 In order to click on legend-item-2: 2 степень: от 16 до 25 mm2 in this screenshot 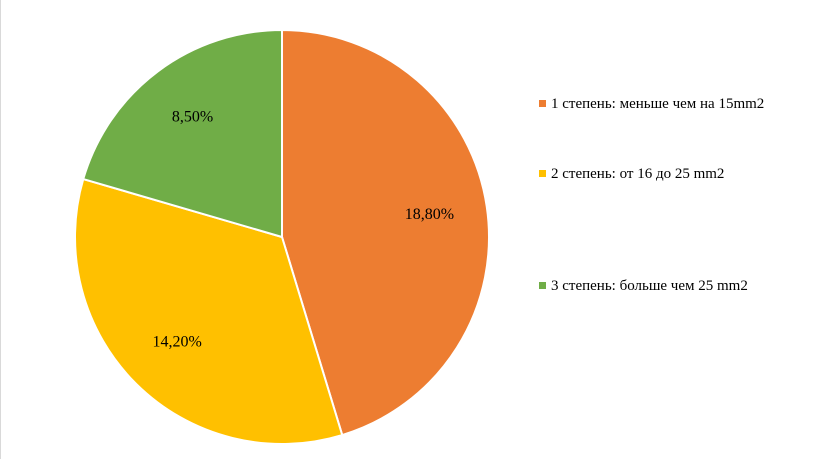, I will do `click(674, 174)`.